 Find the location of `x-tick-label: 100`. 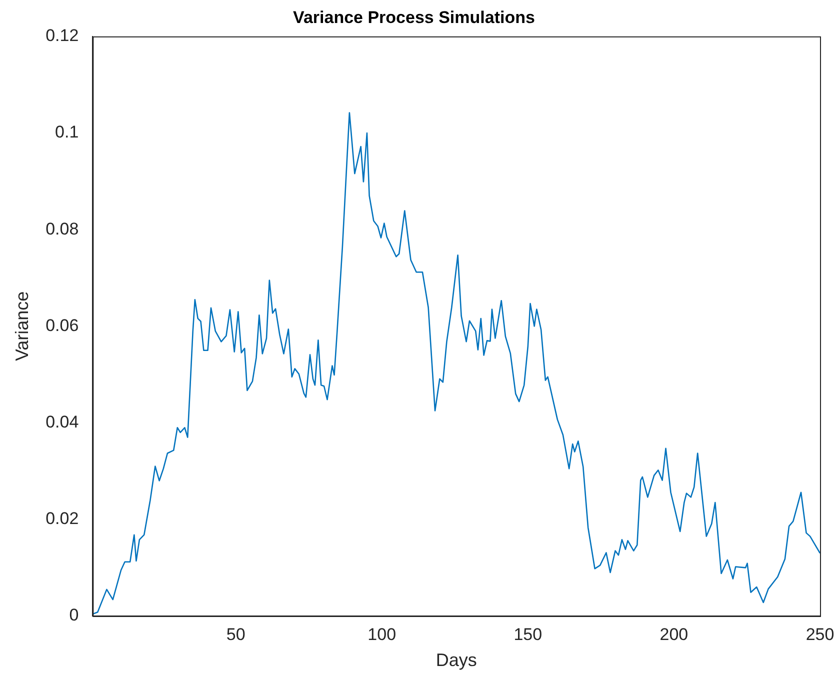

x-tick-label: 100 is located at coordinates (382, 634).